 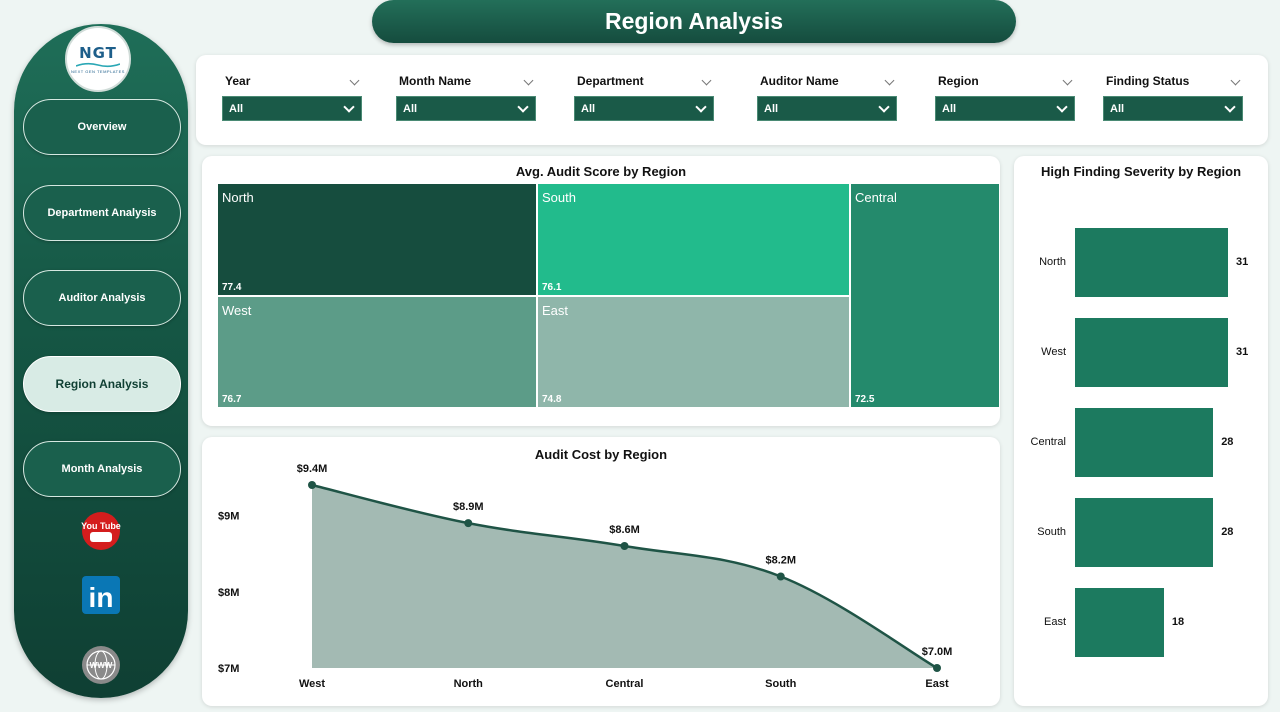 I want to click on severity-bar-west, so click(x=1151, y=352).